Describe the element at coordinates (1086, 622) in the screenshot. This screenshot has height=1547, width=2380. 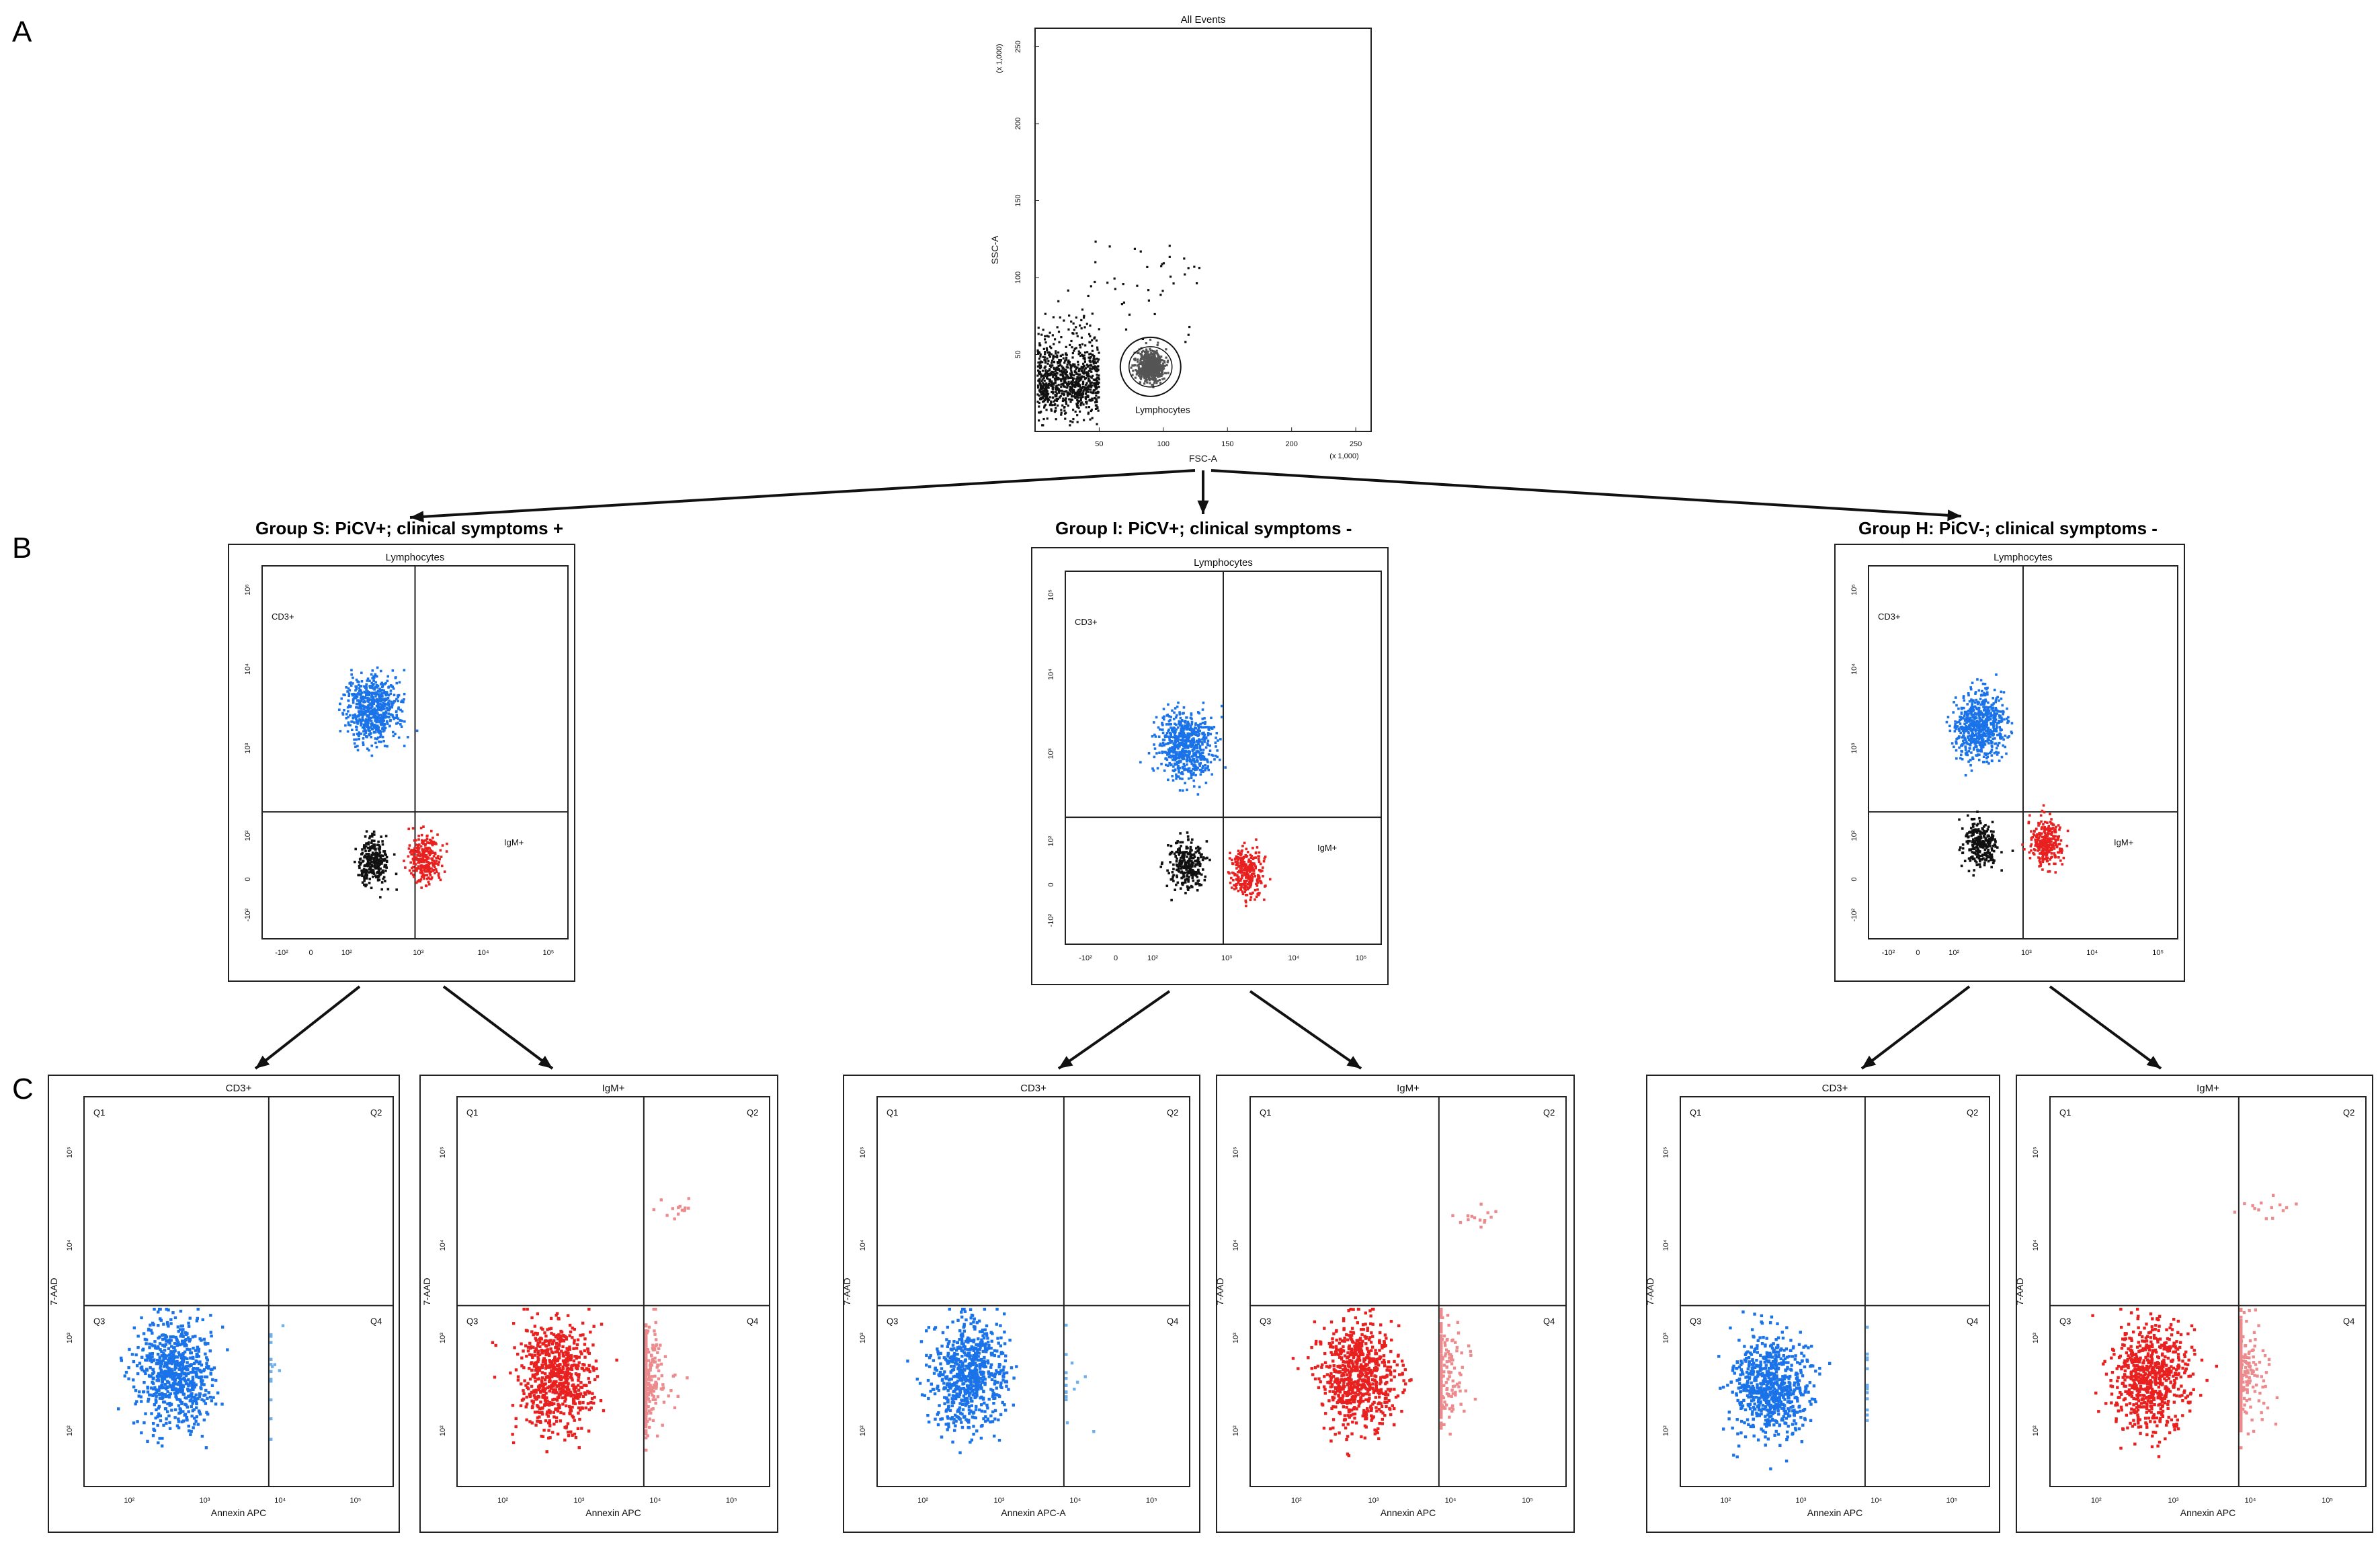
I see `gate-label-cd3: CD3+` at that location.